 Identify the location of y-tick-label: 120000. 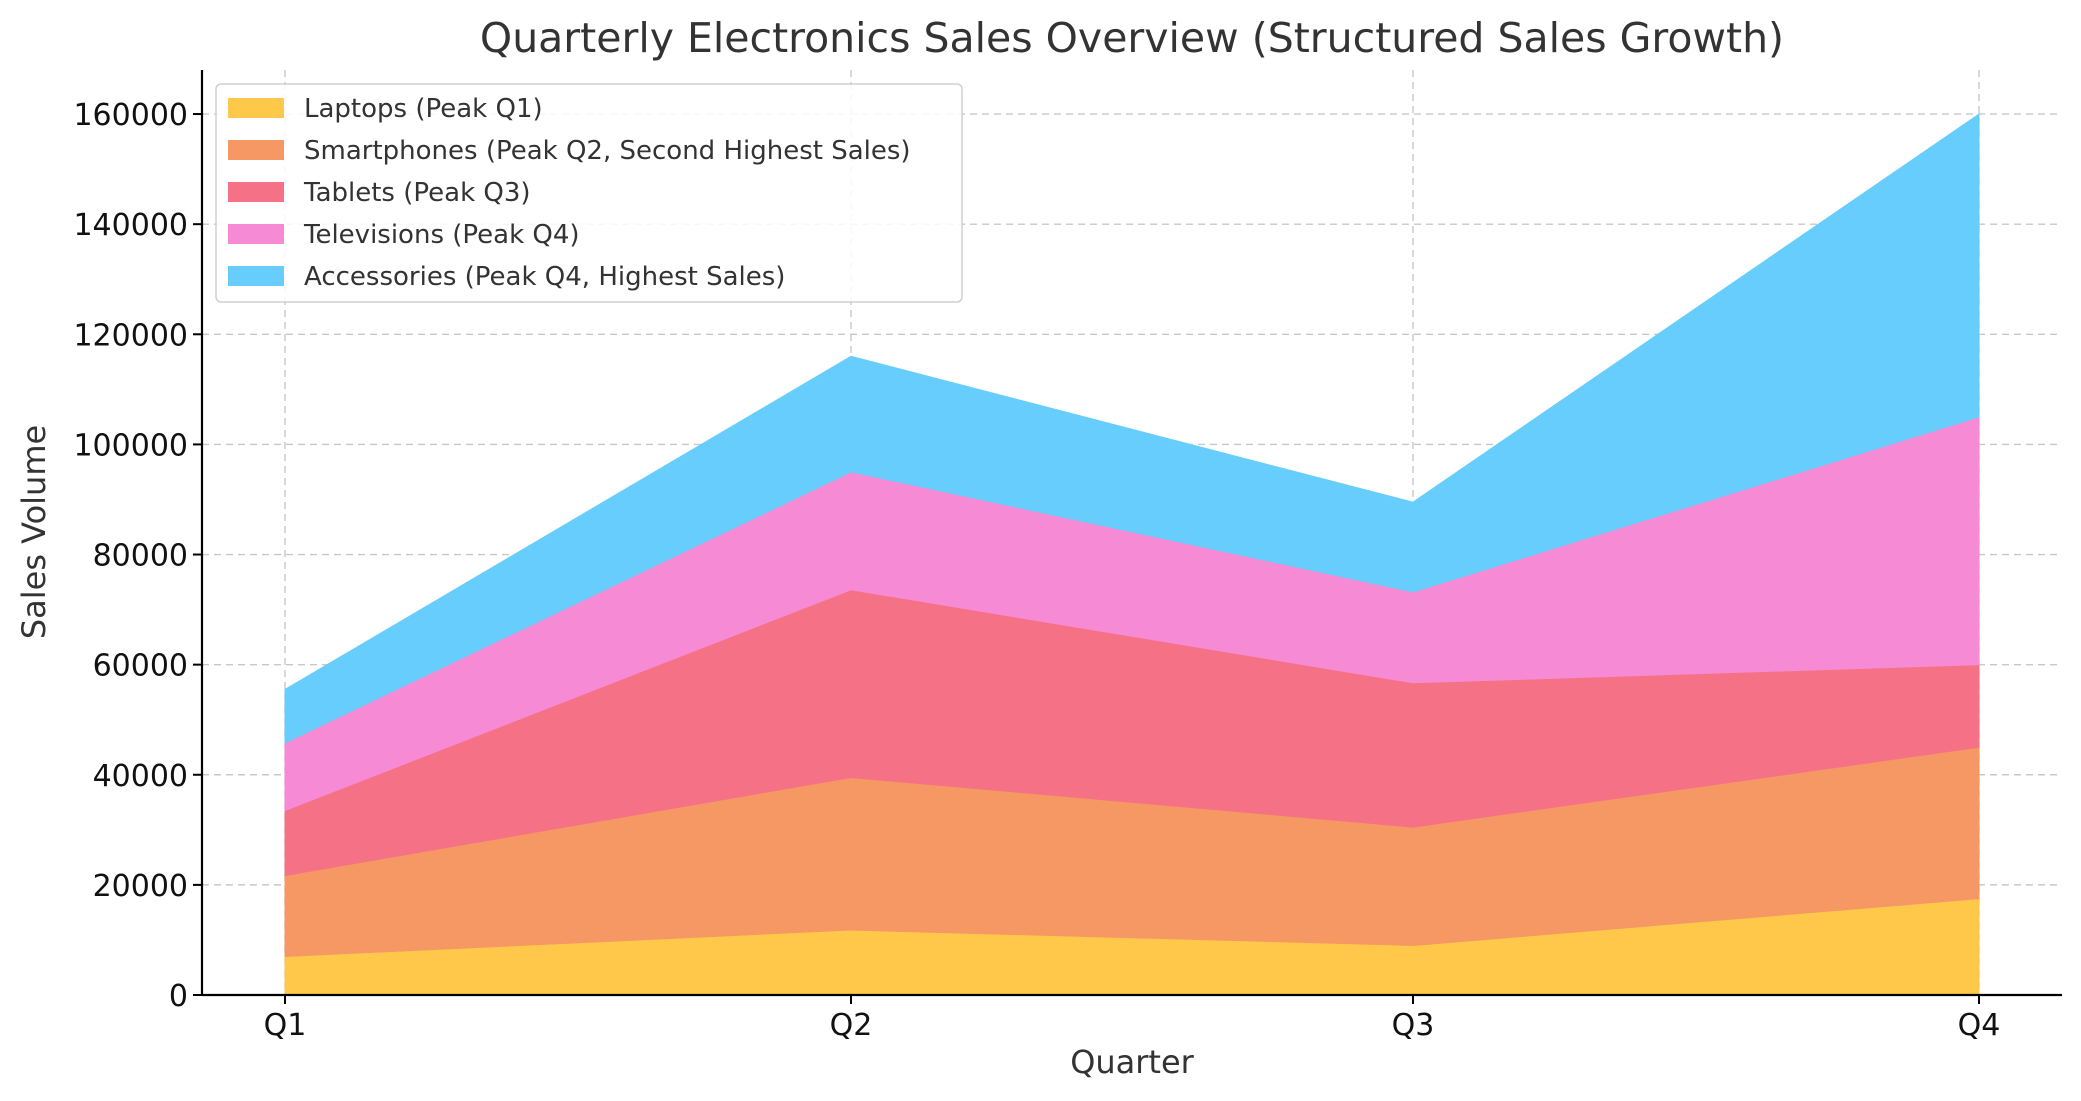
(130, 335).